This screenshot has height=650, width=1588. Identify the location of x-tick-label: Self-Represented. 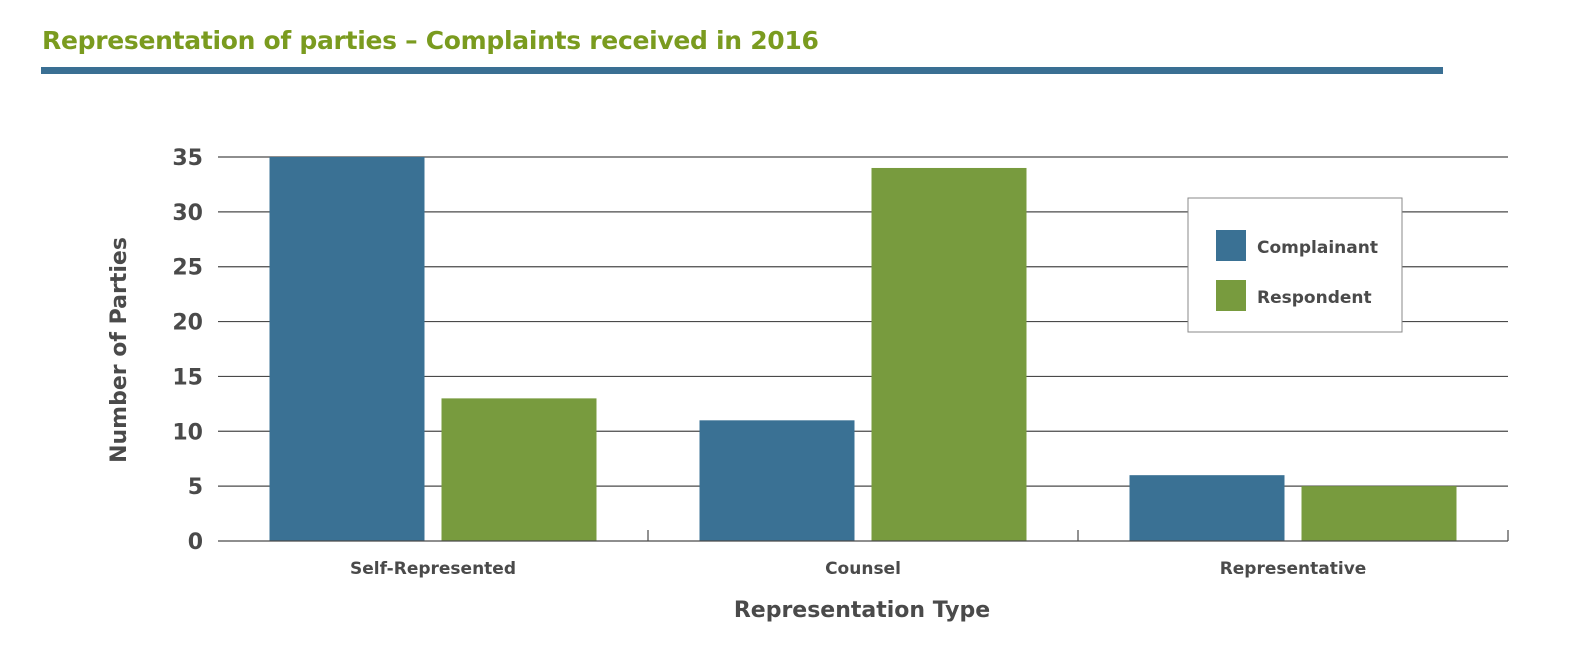
(433, 569).